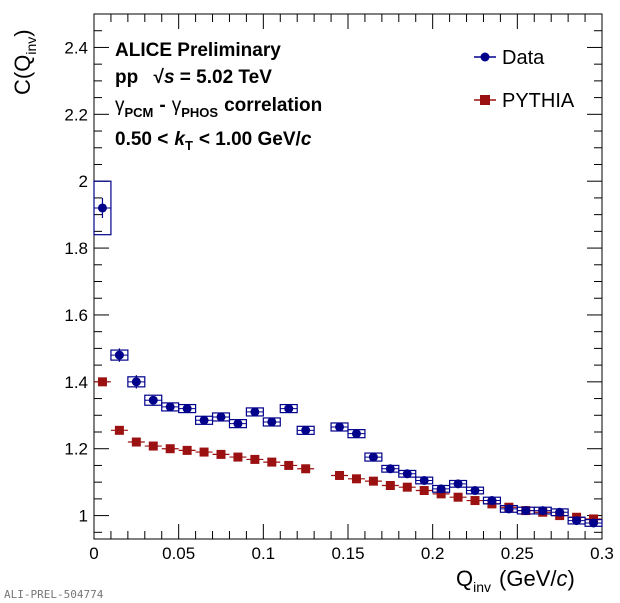  What do you see at coordinates (517, 553) in the screenshot?
I see `x-tick-label: 0.25` at bounding box center [517, 553].